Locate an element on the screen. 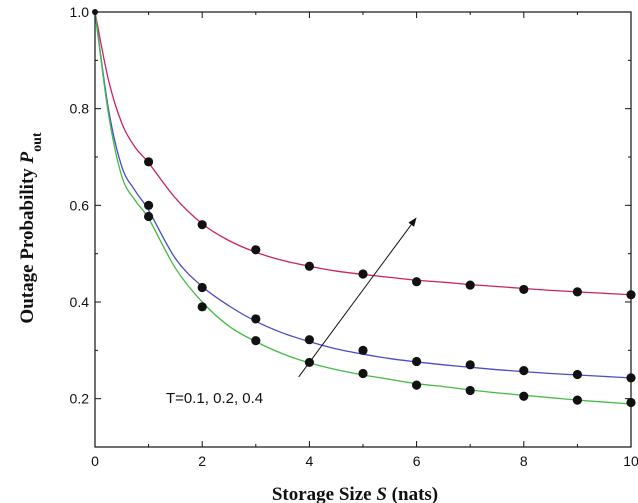 This screenshot has width=638, height=503. x-tick-label: 8 is located at coordinates (524, 461).